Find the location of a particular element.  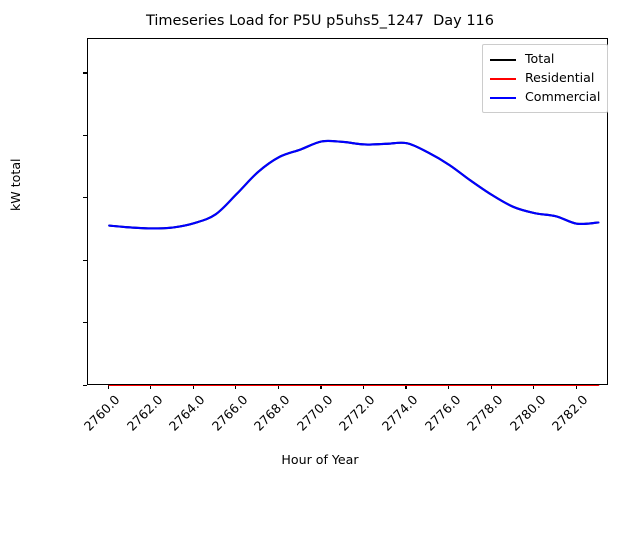

legend-entry-total: Total is located at coordinates (545, 59).